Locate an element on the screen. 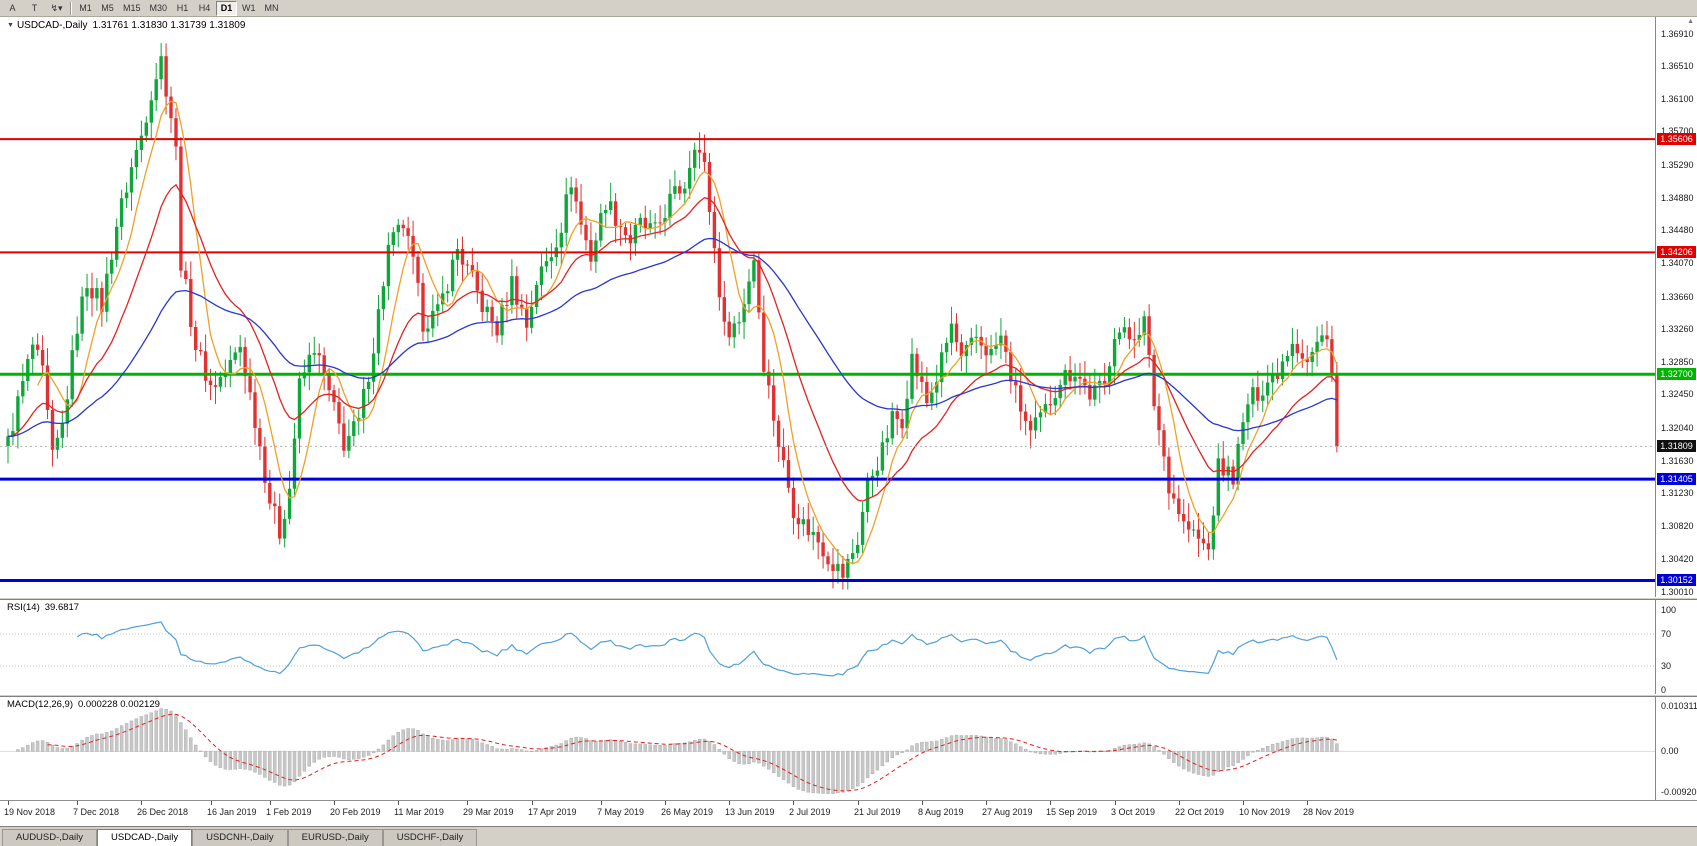 This screenshot has height=846, width=1697. date-label: 21 Jul 2019 is located at coordinates (877, 812).